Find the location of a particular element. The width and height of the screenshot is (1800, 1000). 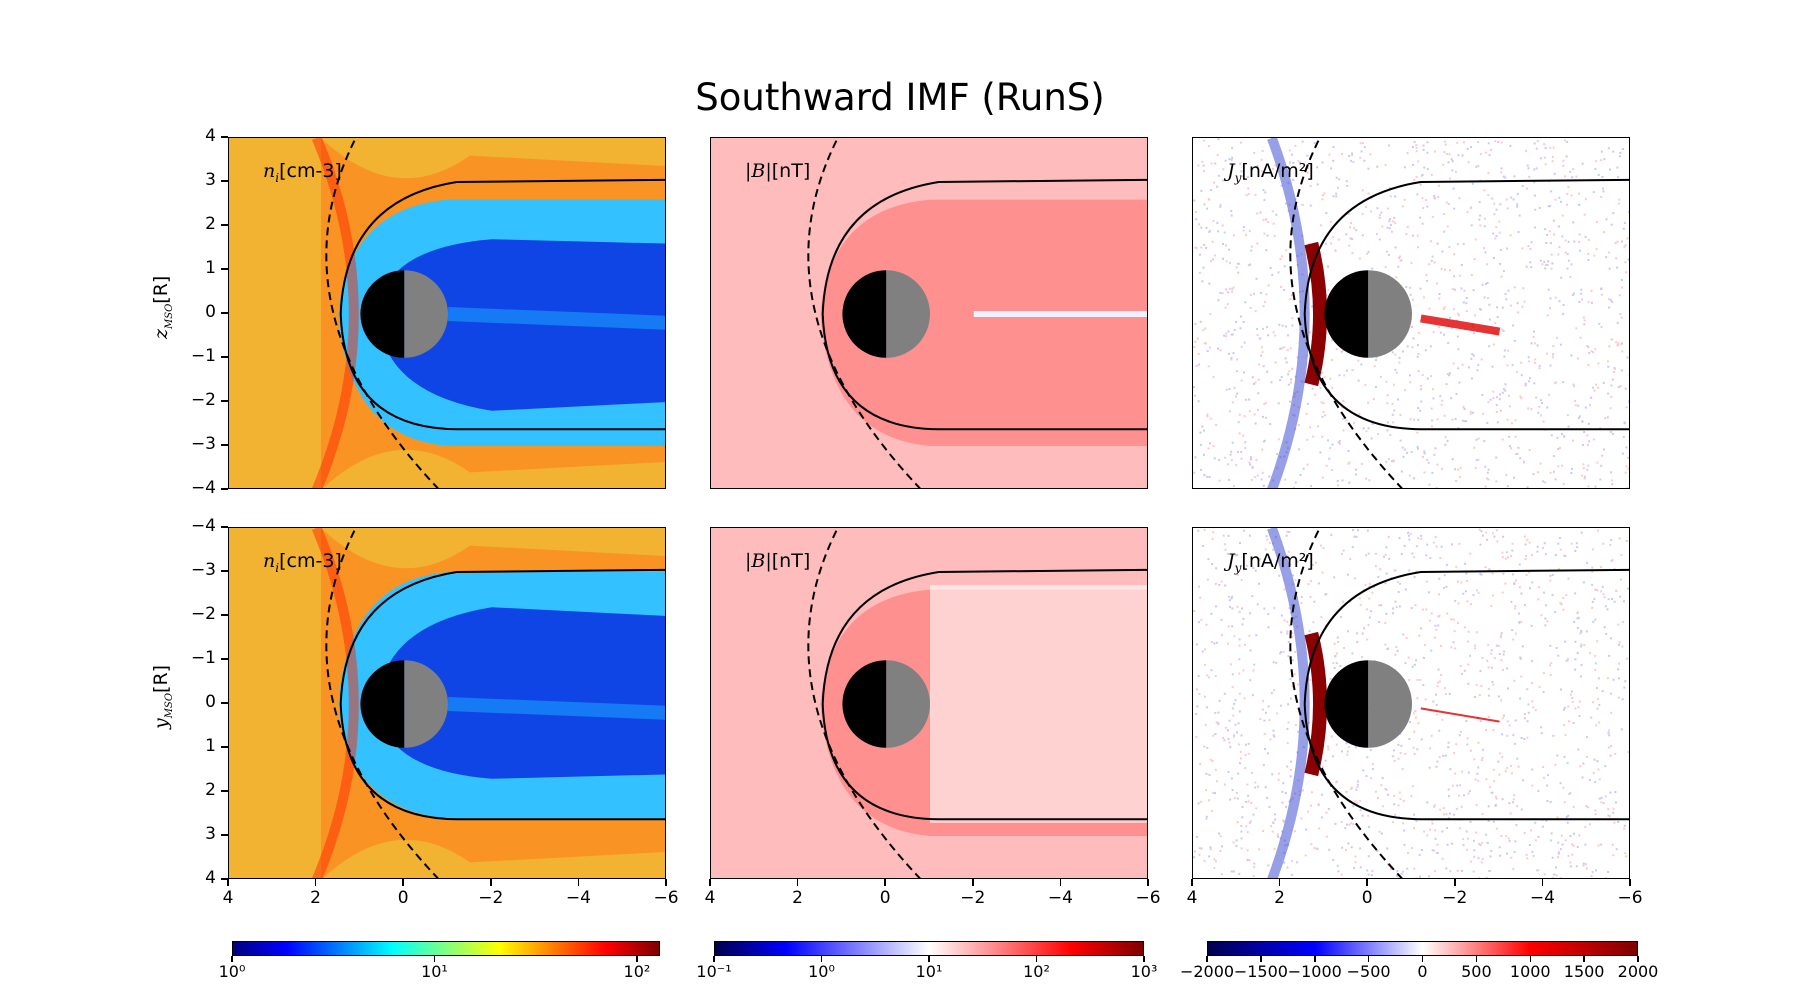

x-tick-label: 4 is located at coordinates (1192, 898).